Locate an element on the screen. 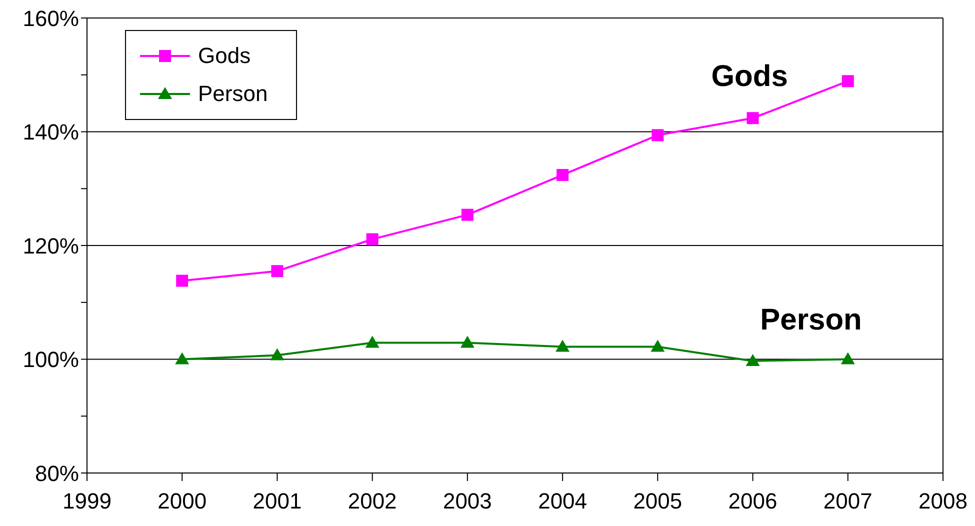  y-tick-label: 120% is located at coordinates (50, 245).